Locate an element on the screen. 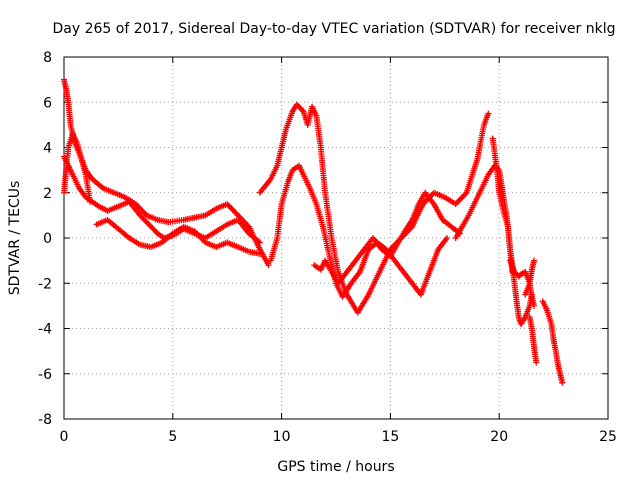 This screenshot has height=480, width=640. data-series-sat-i is located at coordinates (512, 231).